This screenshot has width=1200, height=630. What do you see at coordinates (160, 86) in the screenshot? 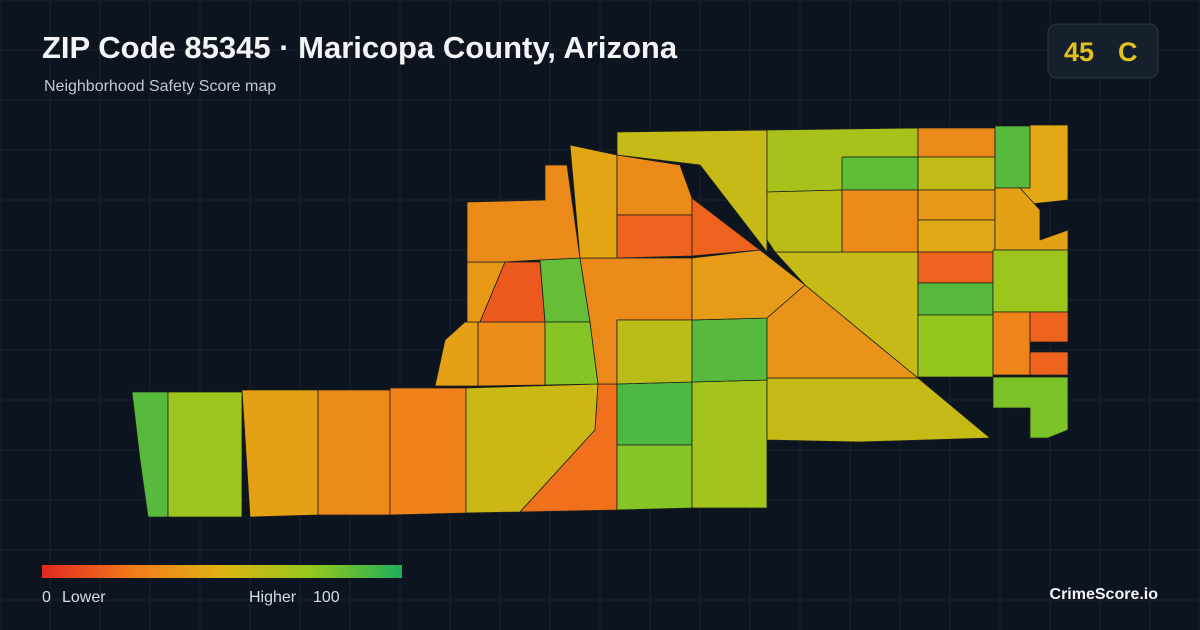
I see `subtitle: Neighborhood Safety Score map` at bounding box center [160, 86].